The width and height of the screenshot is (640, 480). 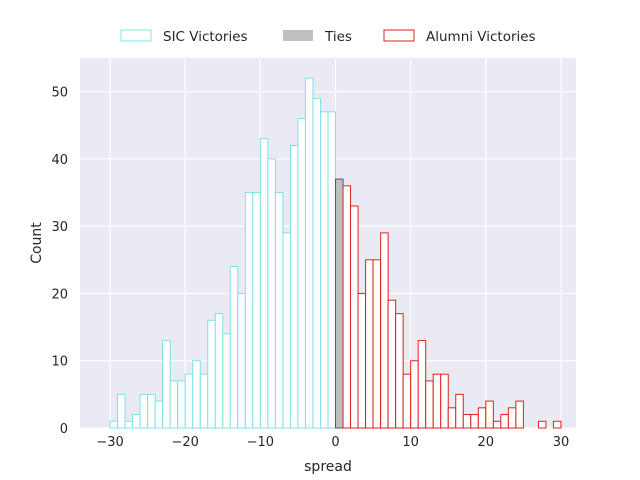 What do you see at coordinates (399, 35) in the screenshot?
I see `legend-swatch-alumni-victories` at bounding box center [399, 35].